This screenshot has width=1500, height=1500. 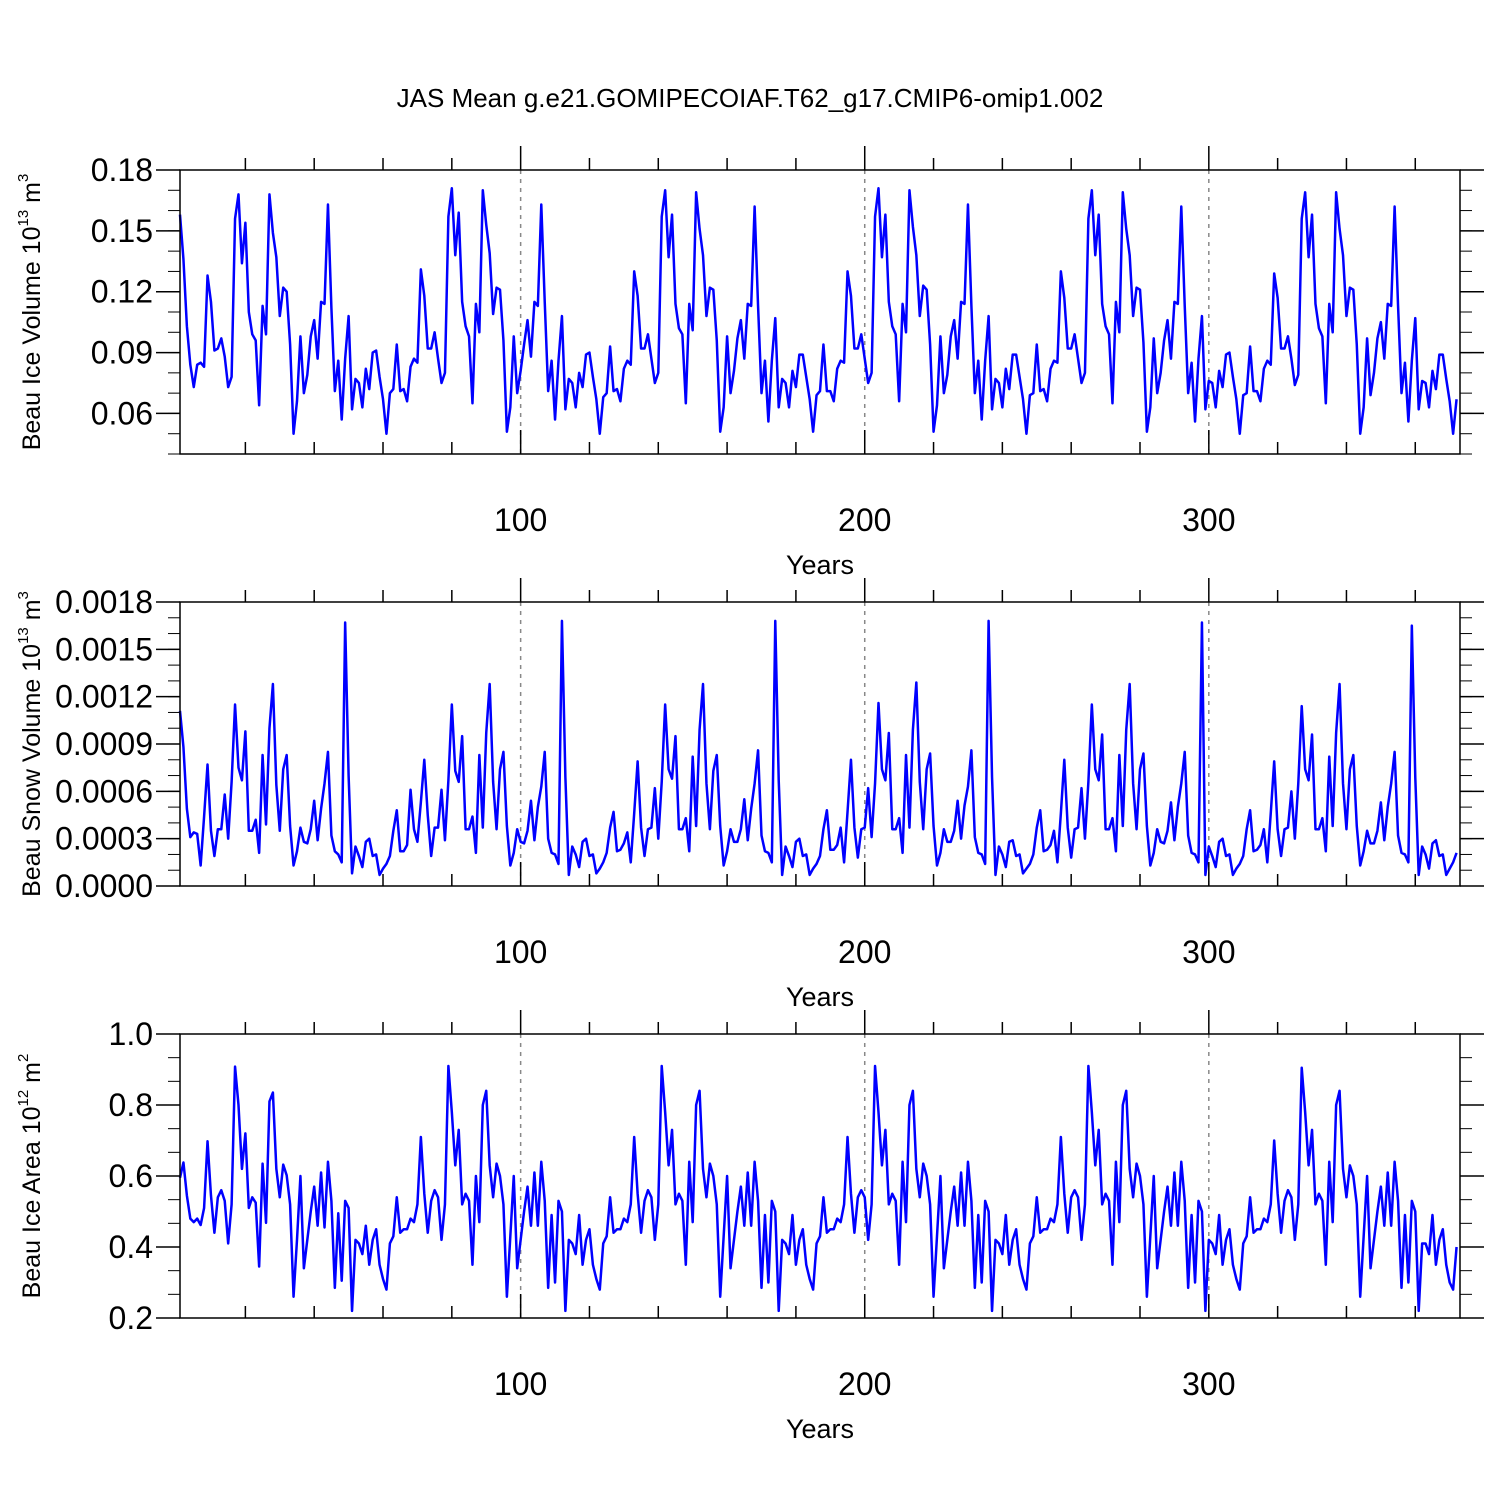 I want to click on y-tick-label: 0.8, so click(x=131, y=1105).